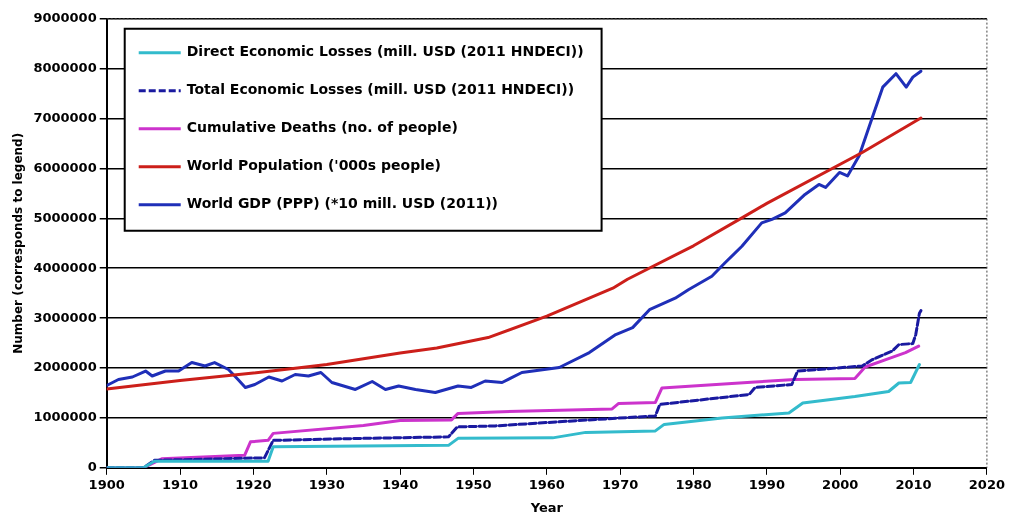  I want to click on x-tick-label: 1930, so click(326, 484).